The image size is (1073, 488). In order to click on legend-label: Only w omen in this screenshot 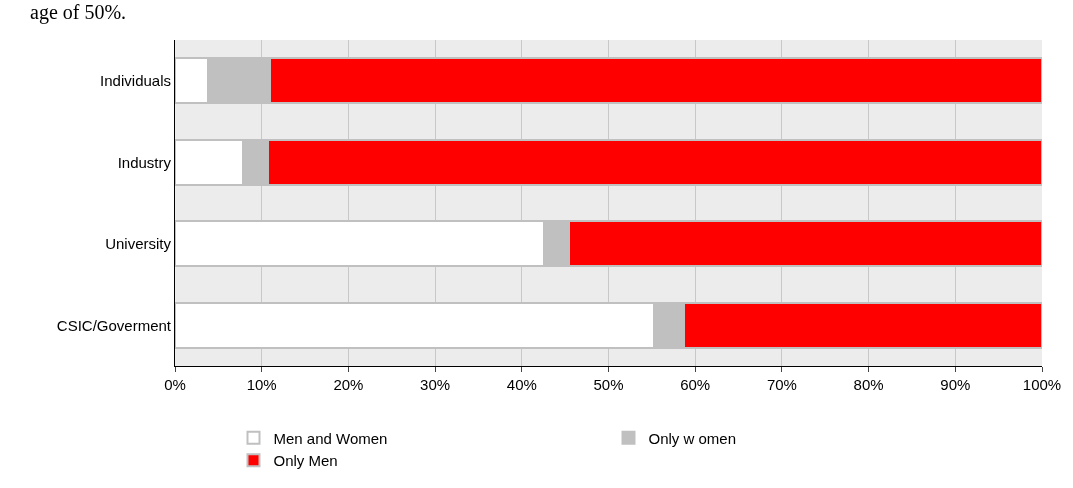, I will do `click(692, 438)`.